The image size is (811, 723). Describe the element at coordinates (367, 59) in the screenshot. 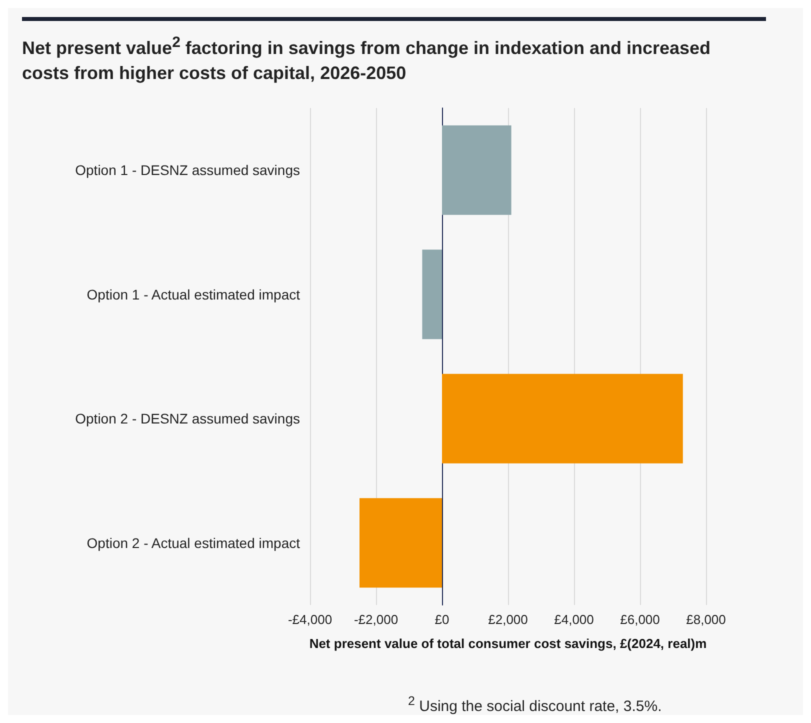

I see `chart-title: Net present value$^{2}$ factoring in savings from change in indexation and increased costs from higher costs of capital, 2026-2050` at that location.